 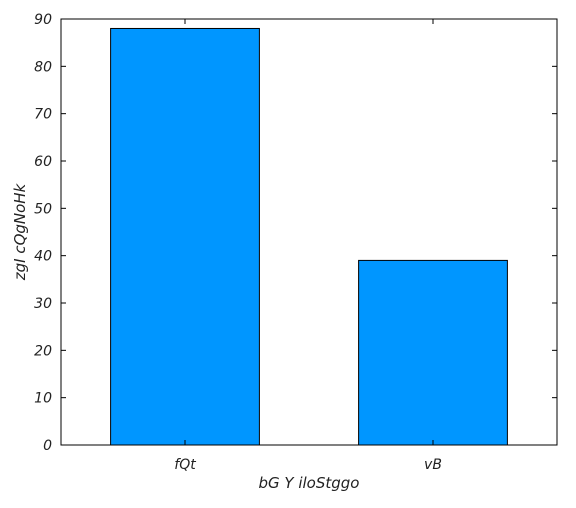 I want to click on y-tick-label: 60, so click(x=43, y=162).